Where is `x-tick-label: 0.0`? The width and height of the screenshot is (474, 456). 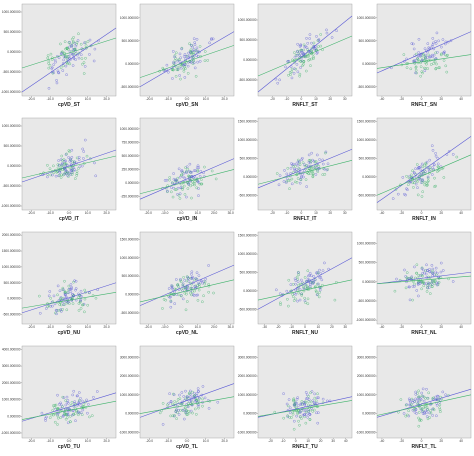
x-tick-label: 0.0 is located at coordinates (69, 99).